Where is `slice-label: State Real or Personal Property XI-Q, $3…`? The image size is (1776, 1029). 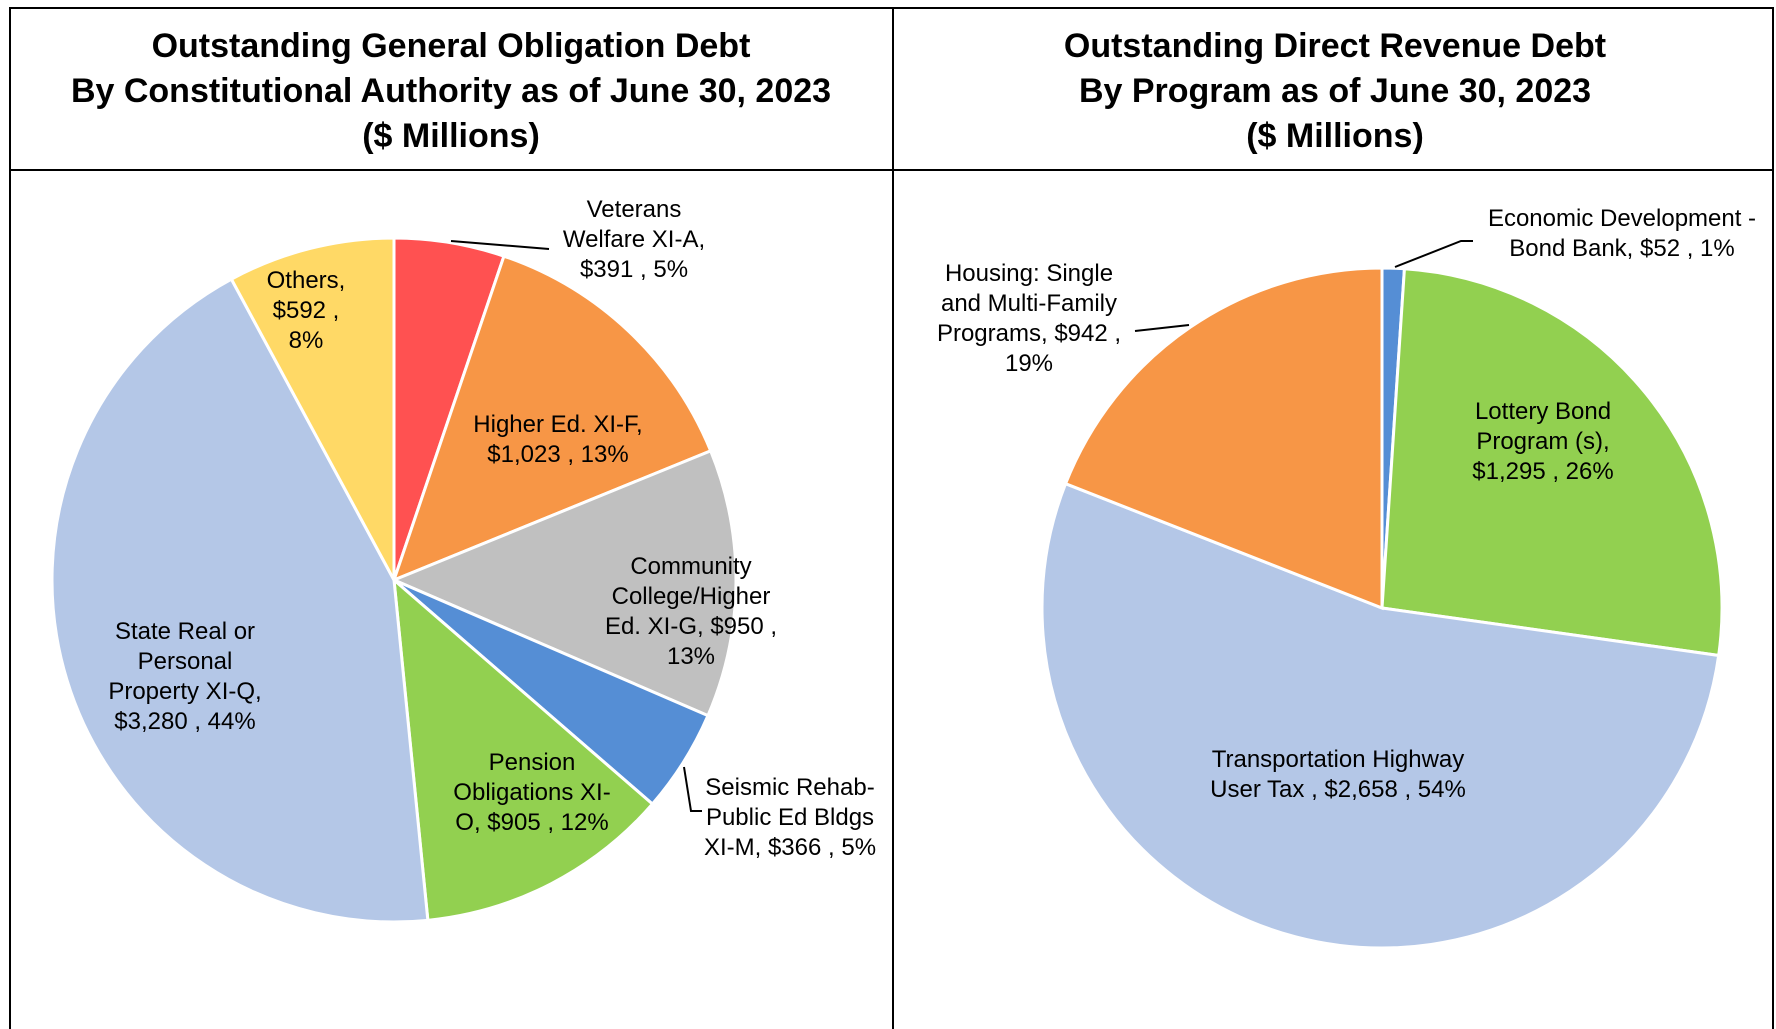 slice-label: State Real or Personal Property XI-Q, $3… is located at coordinates (185, 676).